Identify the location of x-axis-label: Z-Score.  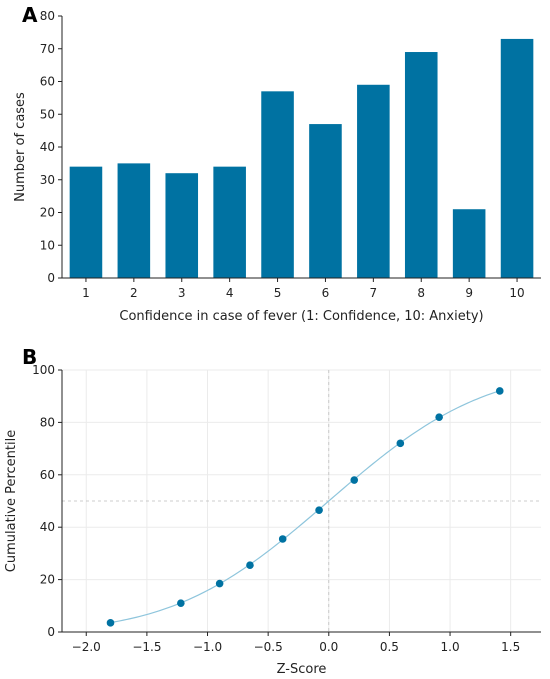
(302, 669).